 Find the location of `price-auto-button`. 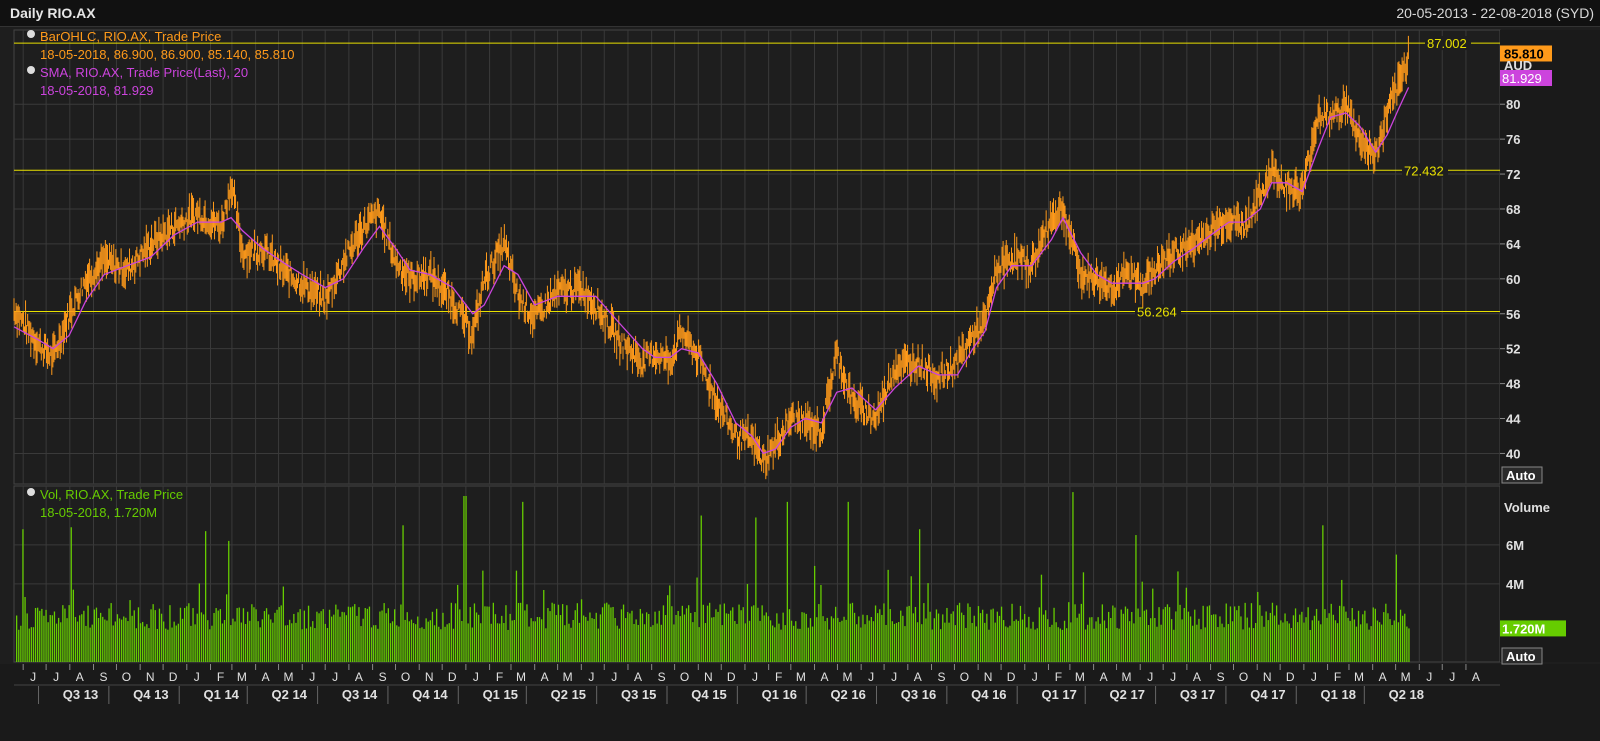

price-auto-button is located at coordinates (1522, 475).